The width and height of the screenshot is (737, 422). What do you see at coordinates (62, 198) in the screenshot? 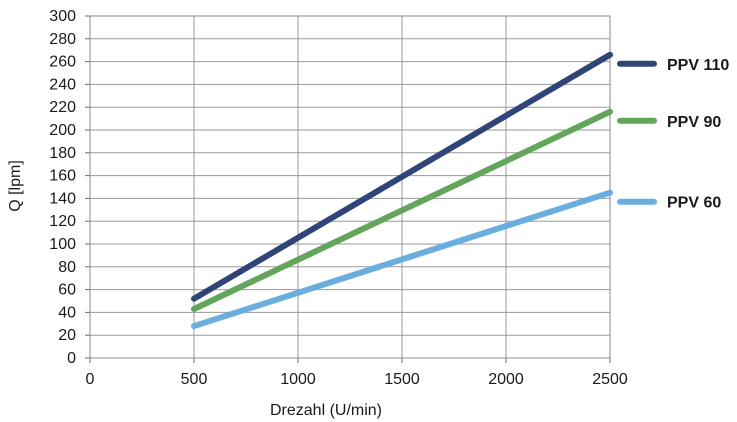
I see `y-tick-label: 140` at bounding box center [62, 198].